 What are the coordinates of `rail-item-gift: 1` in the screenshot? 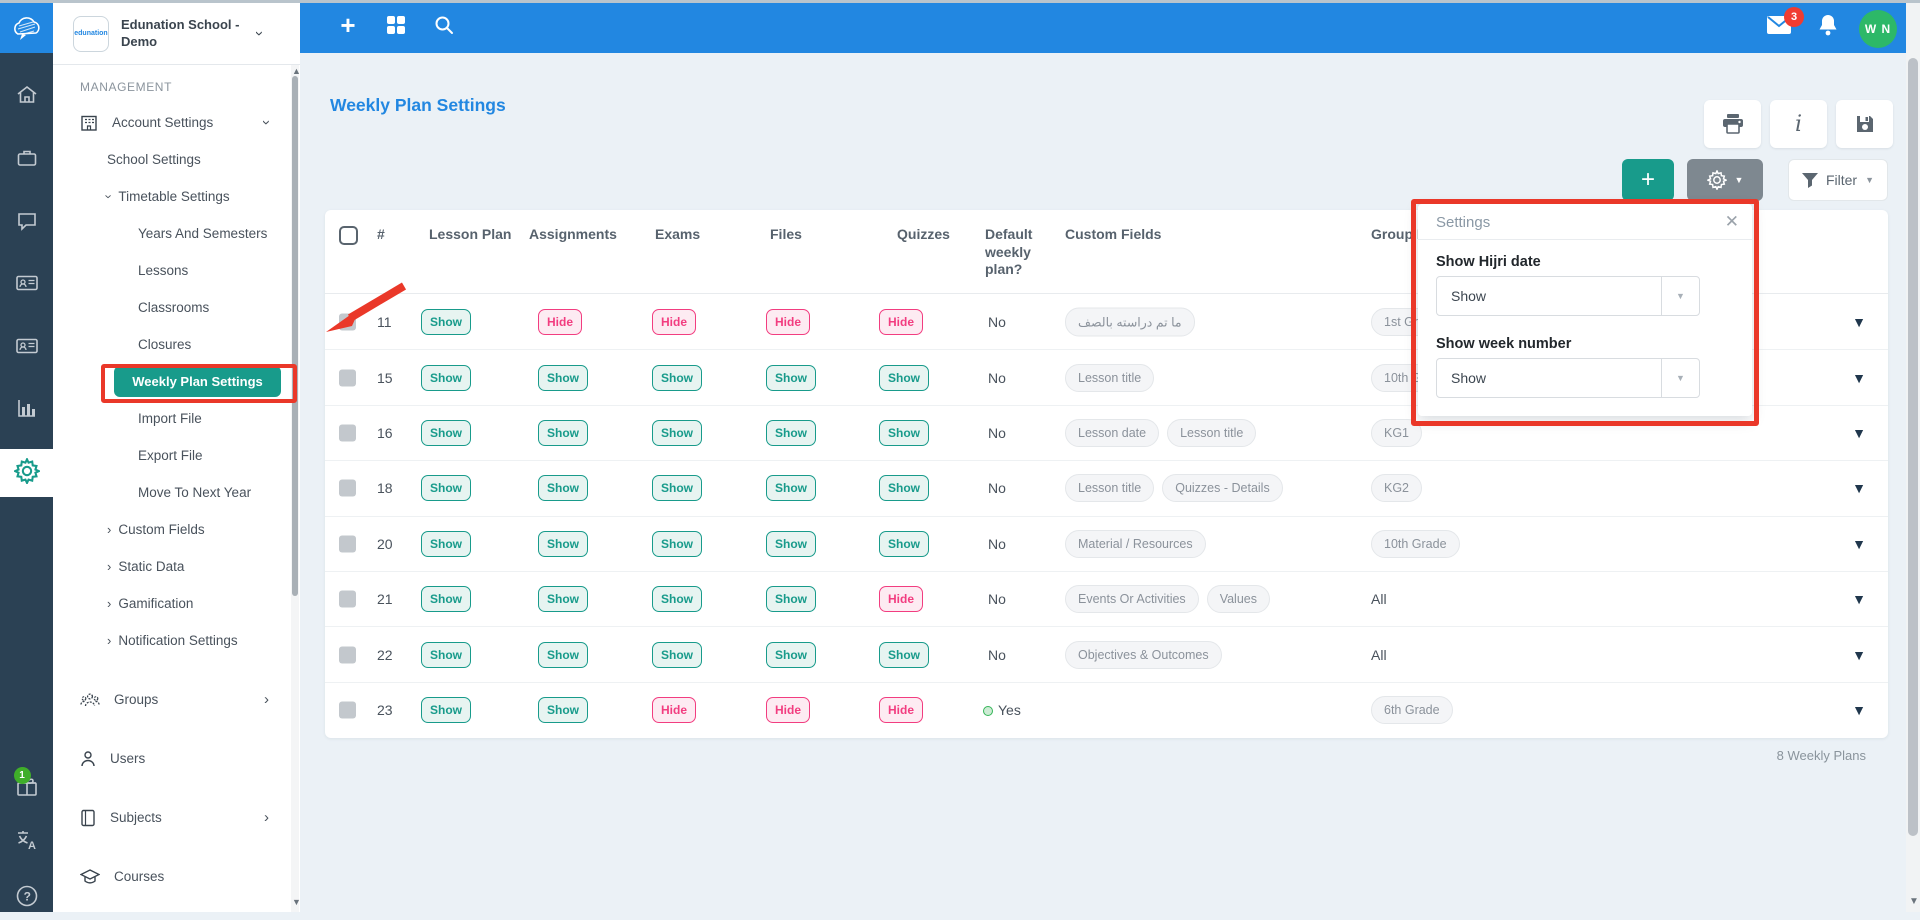 It's located at (26, 788).